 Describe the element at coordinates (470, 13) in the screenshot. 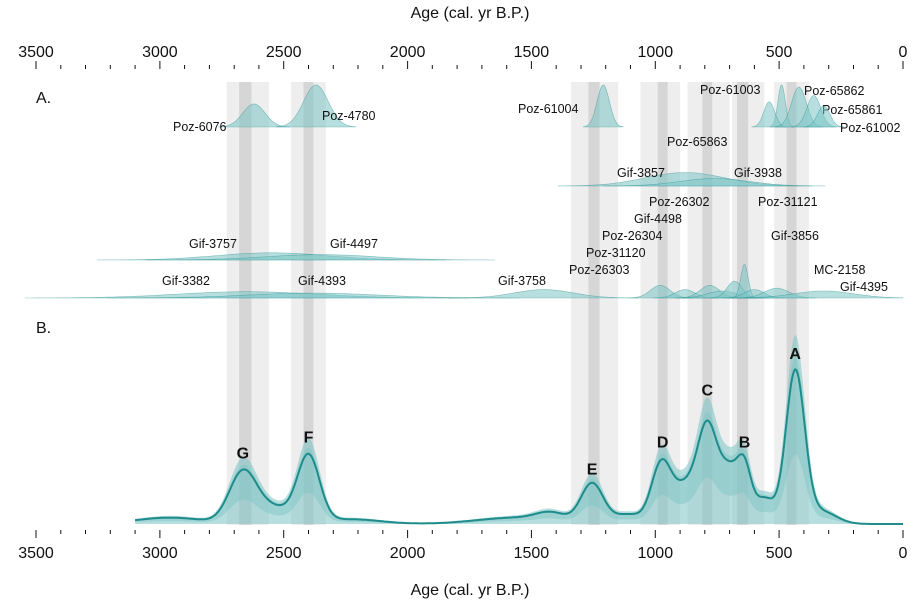

I see `top-axis-title: Age (cal. yr B.P.)` at that location.